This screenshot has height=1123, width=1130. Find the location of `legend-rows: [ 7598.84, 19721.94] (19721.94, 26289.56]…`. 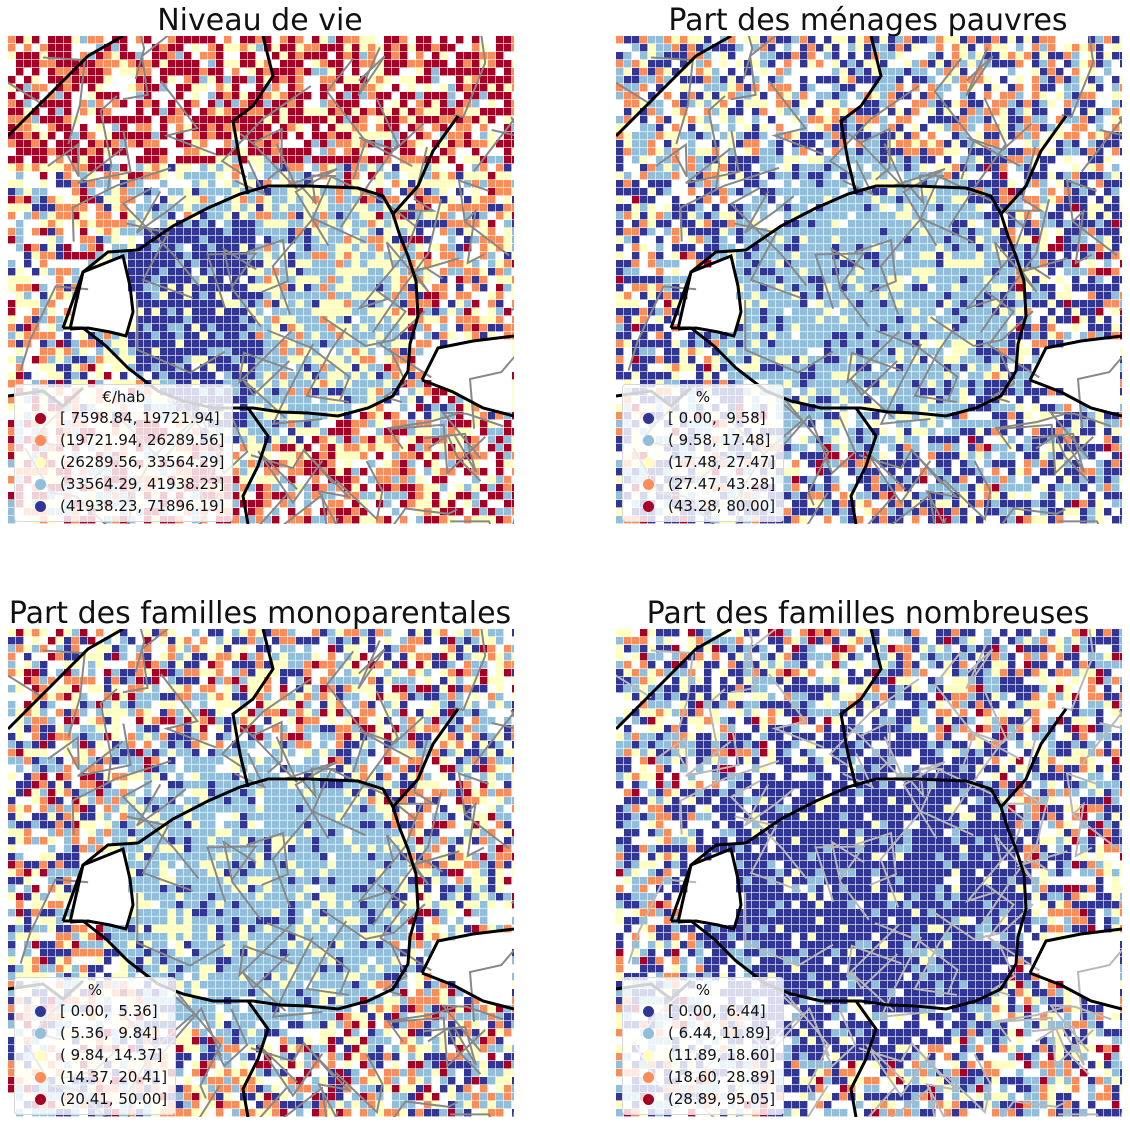

legend-rows: [ 7598.84, 19721.94] (19721.94, 26289.56]… is located at coordinates (123, 462).